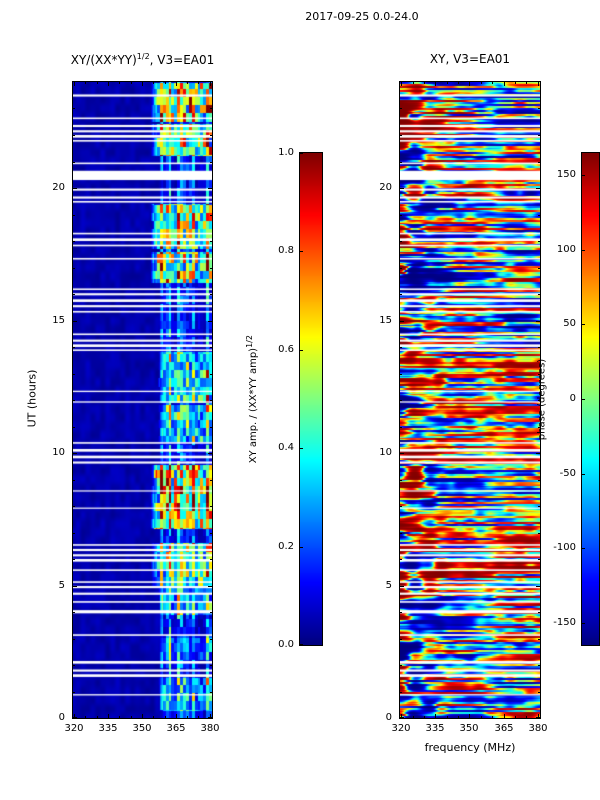 Image resolution: width=600 pixels, height=800 pixels. Describe the element at coordinates (254, 405) in the screenshot. I see `left-colorbar-label-text: XY amp. / (XX*YY amp)` at that location.